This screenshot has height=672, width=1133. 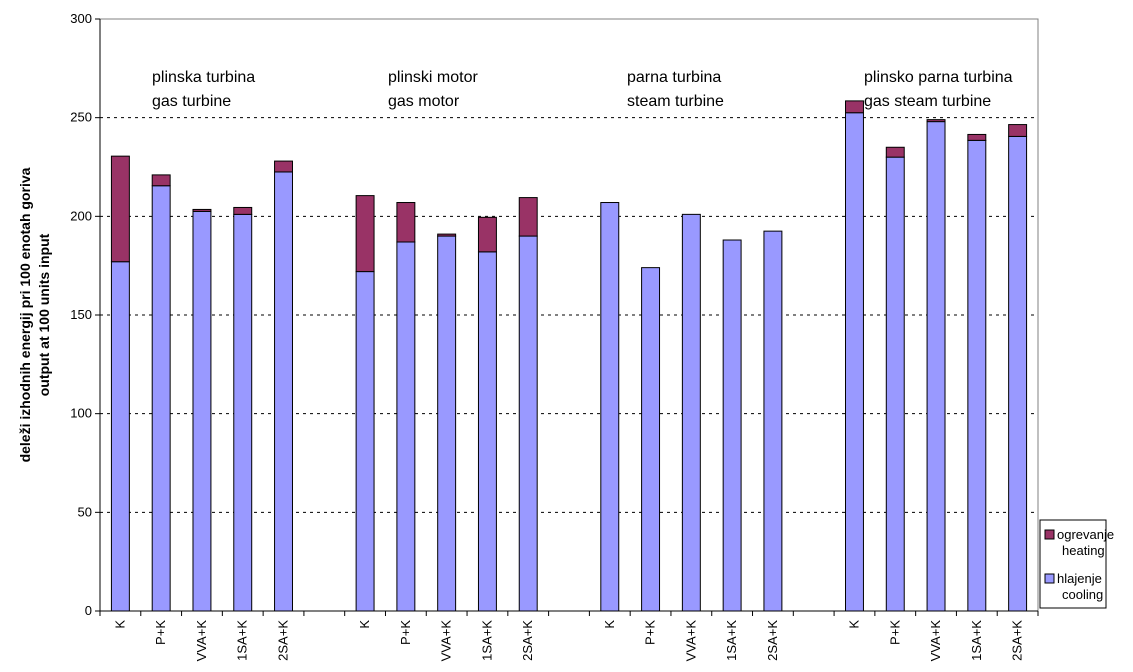 I want to click on group-label: gas turbine, so click(x=191, y=101).